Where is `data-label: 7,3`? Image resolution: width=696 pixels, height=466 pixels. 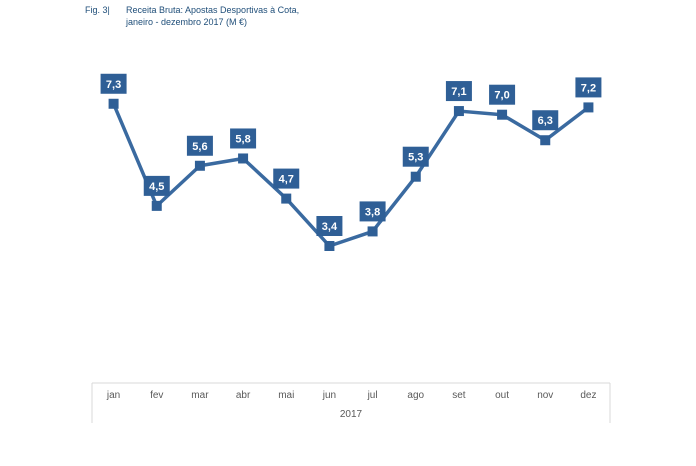 data-label: 7,3 is located at coordinates (113, 83).